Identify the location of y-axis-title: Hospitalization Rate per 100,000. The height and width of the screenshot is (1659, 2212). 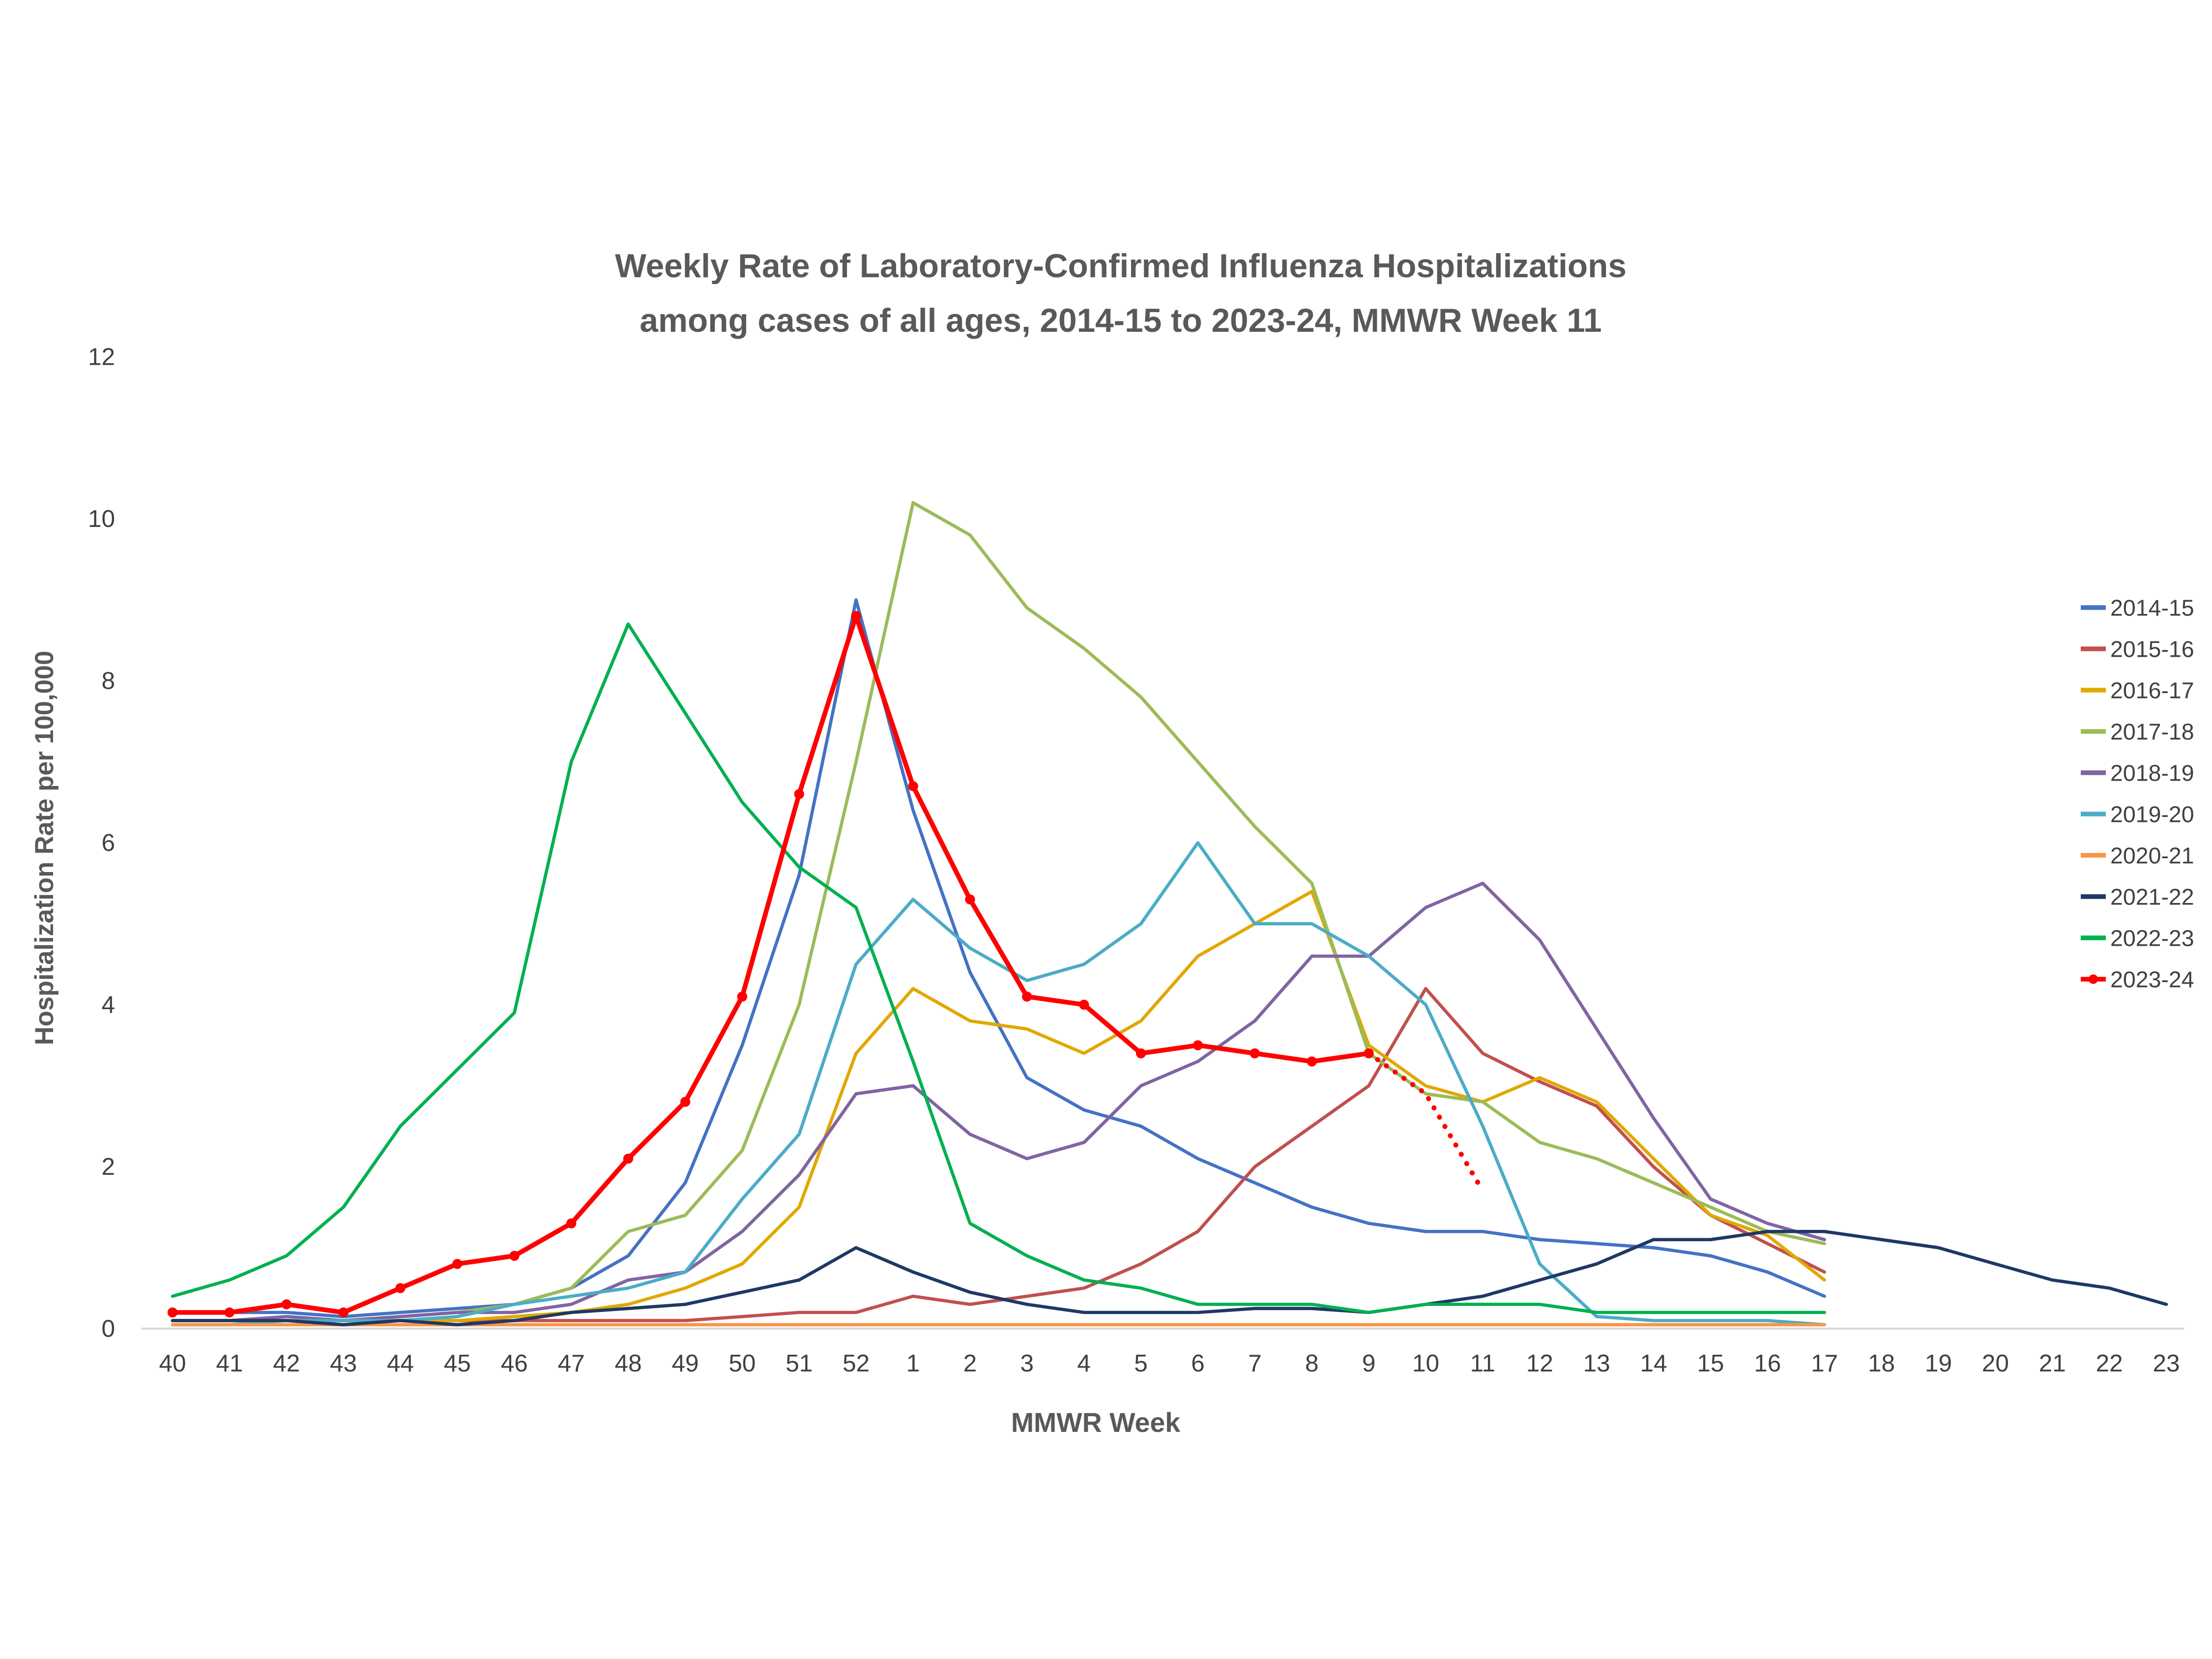
(45, 848).